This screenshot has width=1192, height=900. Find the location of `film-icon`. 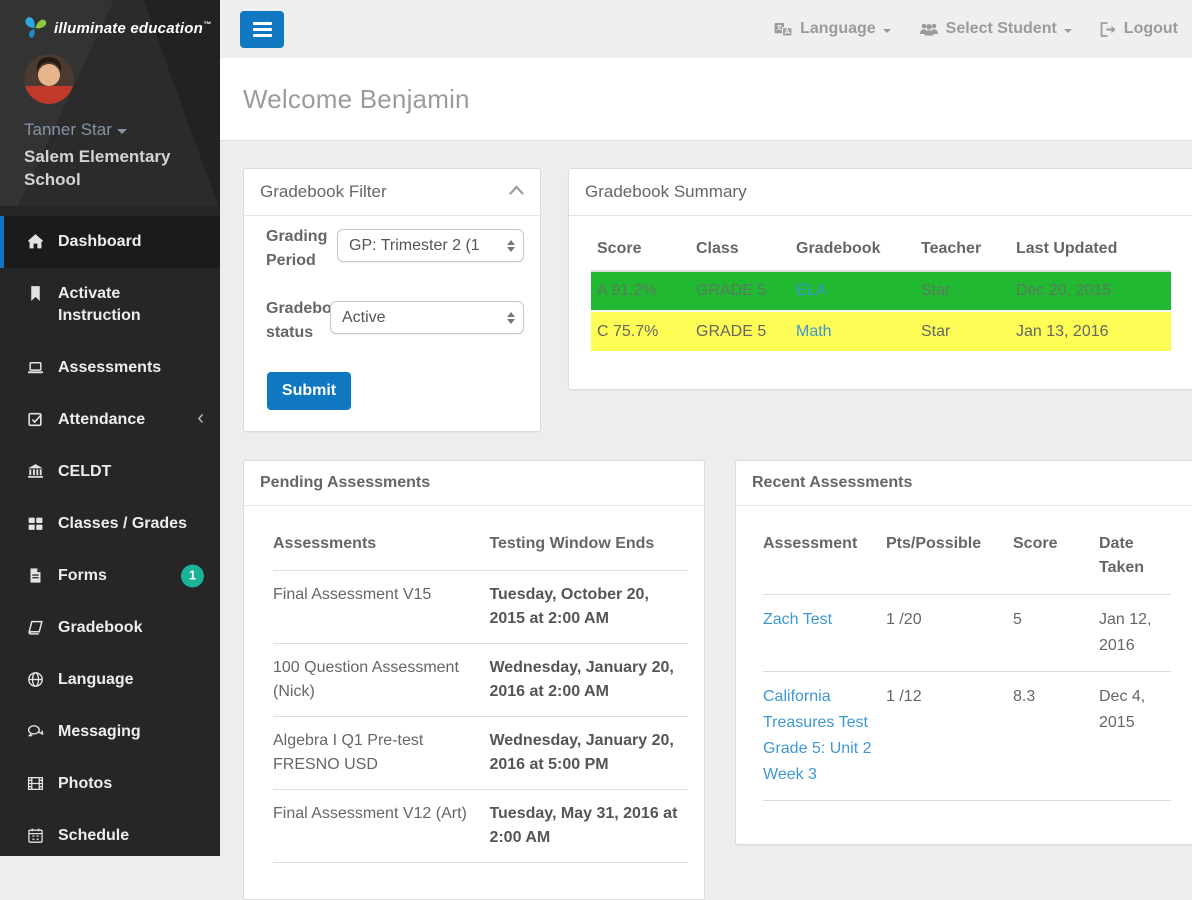

film-icon is located at coordinates (35, 783).